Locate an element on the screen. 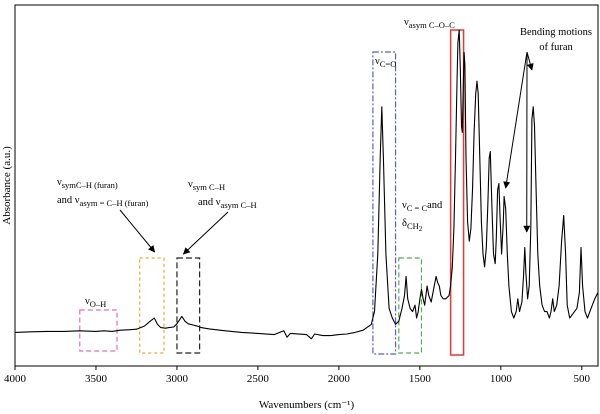 The image size is (600, 414). region-box-ch is located at coordinates (188, 305).